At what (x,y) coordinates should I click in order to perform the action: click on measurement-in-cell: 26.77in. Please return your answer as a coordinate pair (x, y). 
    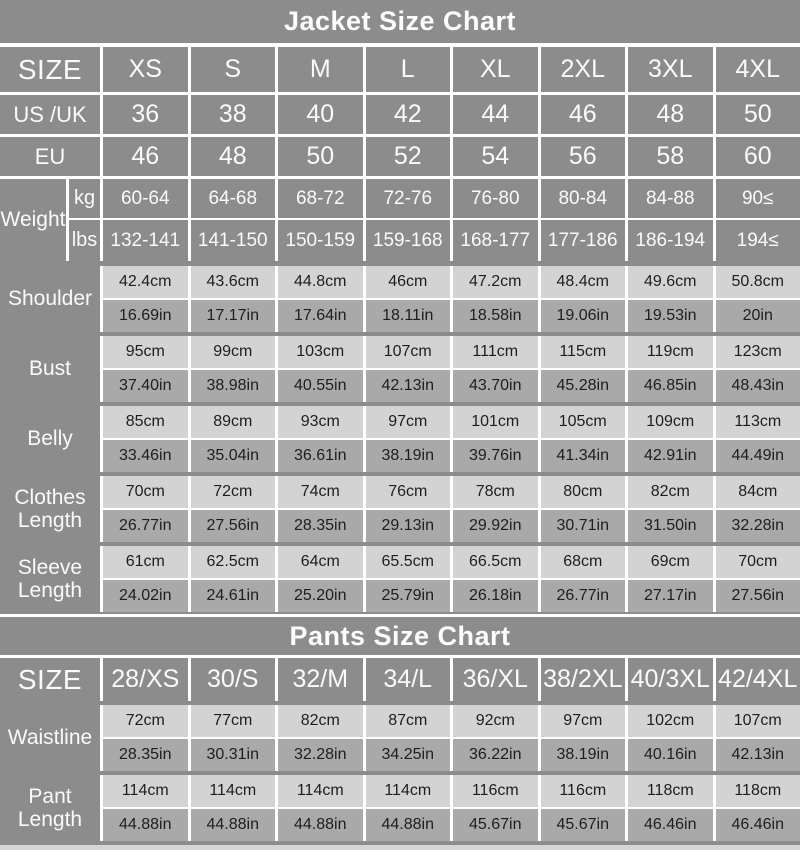
    Looking at the image, I should click on (582, 596).